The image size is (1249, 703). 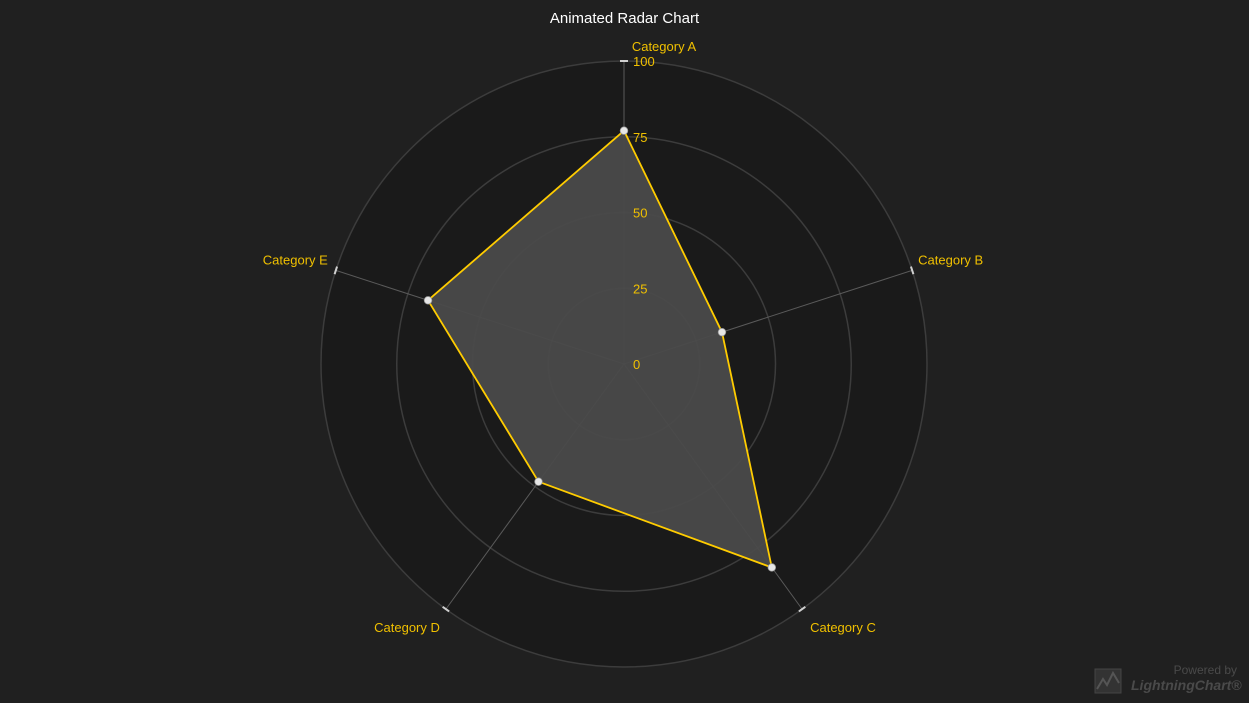 I want to click on tick-labels: 0 25 50 75 100, so click(x=644, y=213).